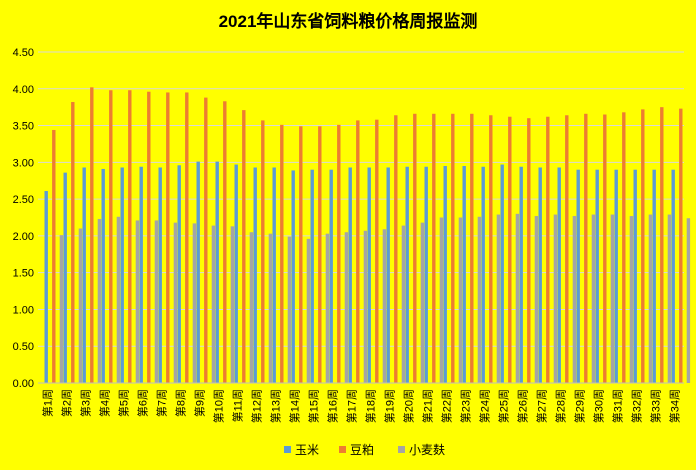 The width and height of the screenshot is (696, 470). I want to click on legend-label: 豆粕, so click(362, 449).